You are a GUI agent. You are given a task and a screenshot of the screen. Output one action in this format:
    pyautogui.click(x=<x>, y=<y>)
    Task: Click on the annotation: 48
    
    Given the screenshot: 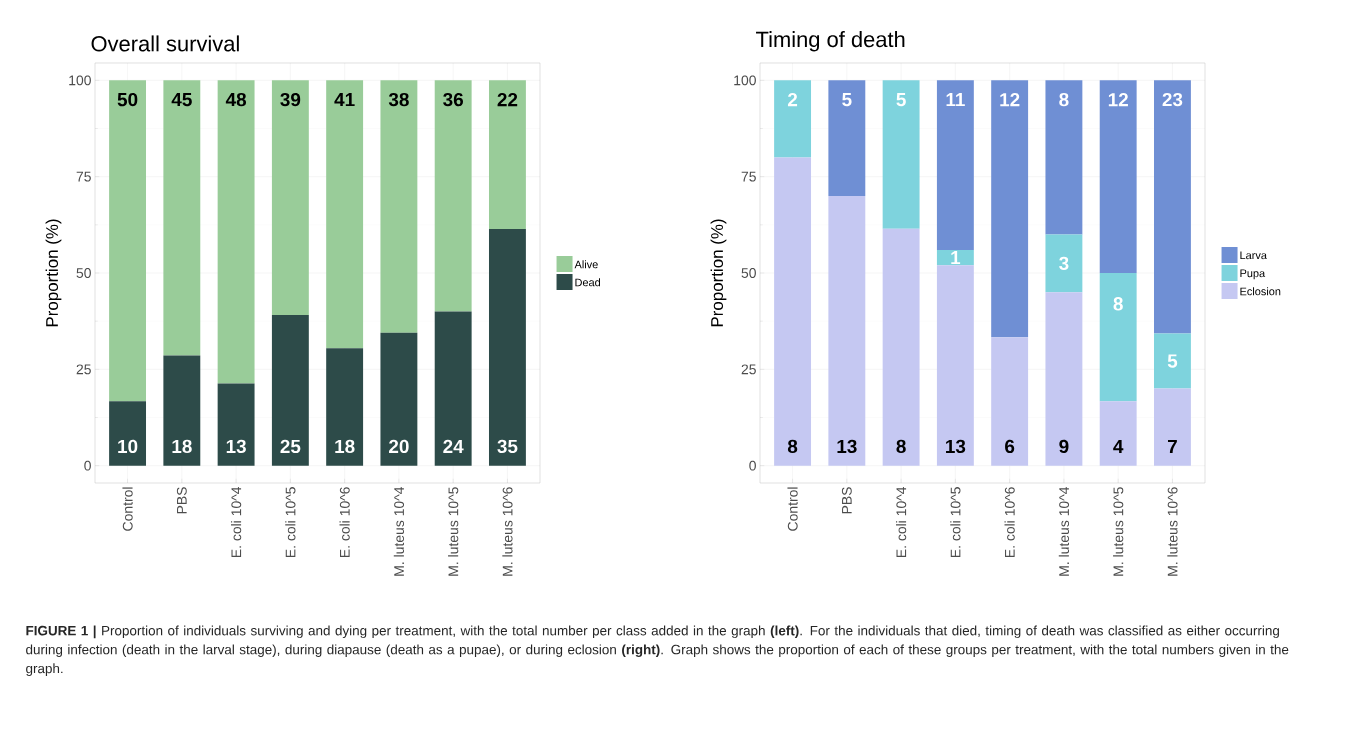 What is the action you would take?
    pyautogui.click(x=236, y=99)
    